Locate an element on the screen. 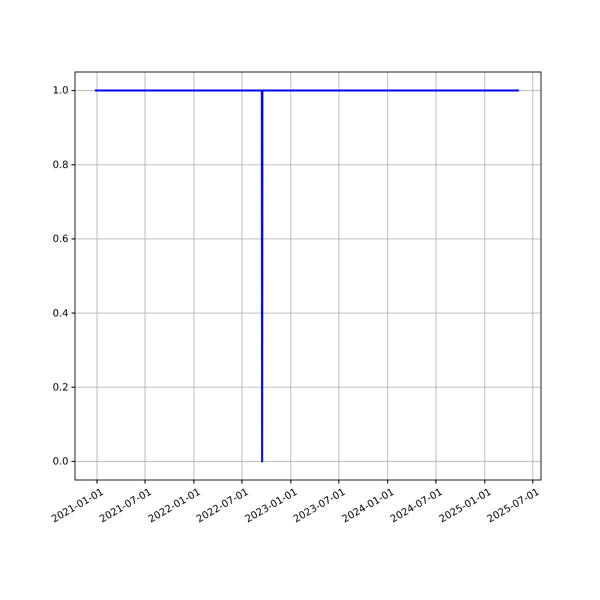  y-tick-label: 1.0 is located at coordinates (60, 91).